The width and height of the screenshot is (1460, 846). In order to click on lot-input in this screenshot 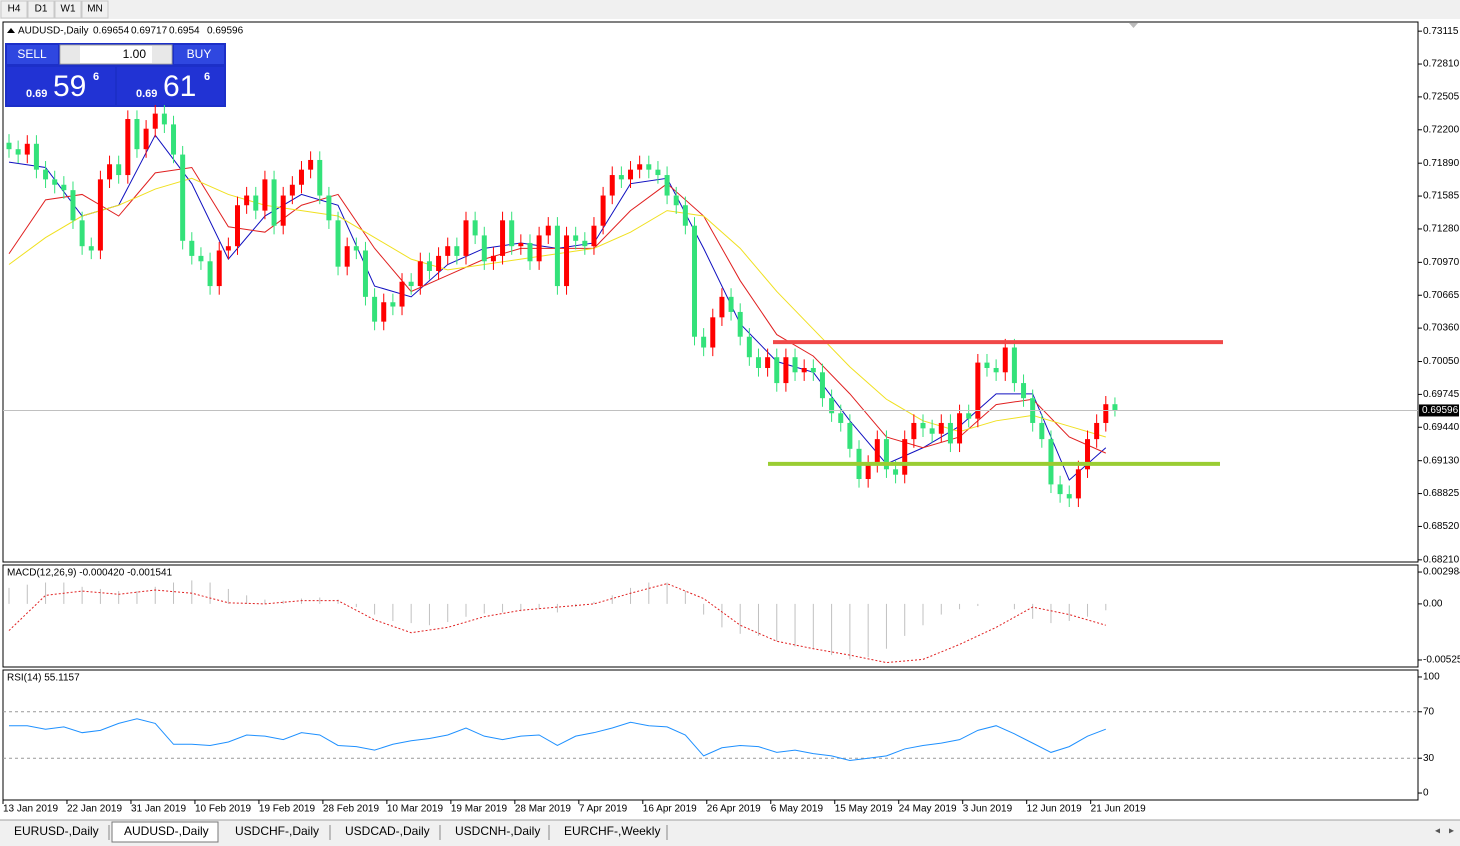, I will do `click(116, 54)`.